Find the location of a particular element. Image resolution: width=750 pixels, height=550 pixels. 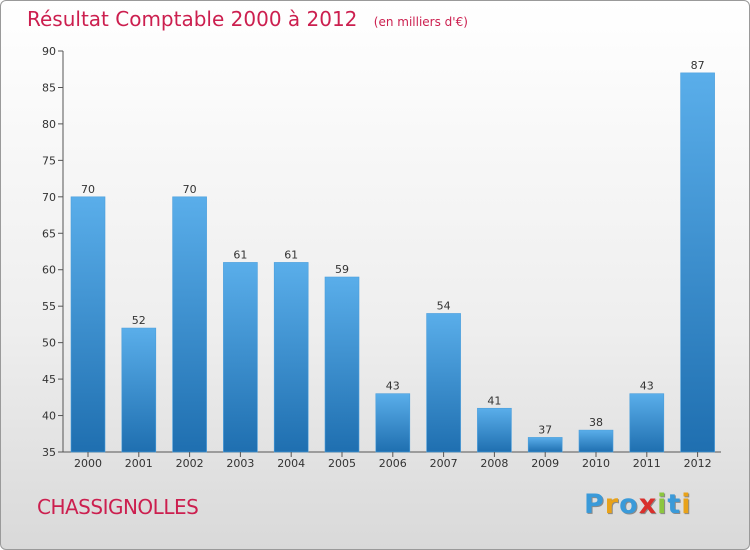

y-tick-label: 55 is located at coordinates (49, 306).